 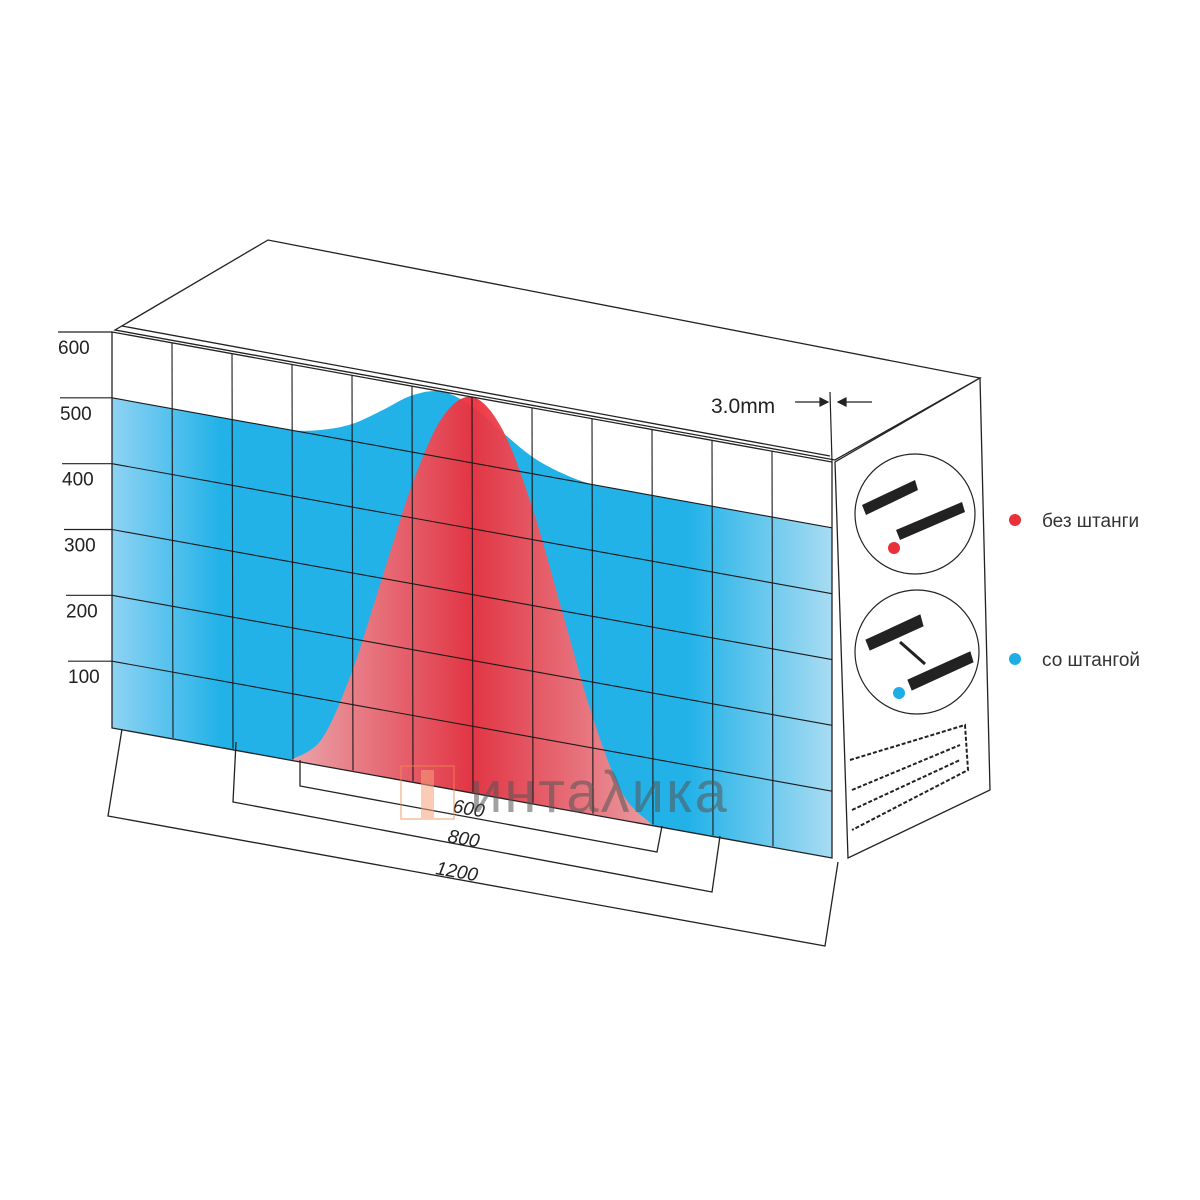 I want to click on runner-illustrations, so click(x=914, y=642).